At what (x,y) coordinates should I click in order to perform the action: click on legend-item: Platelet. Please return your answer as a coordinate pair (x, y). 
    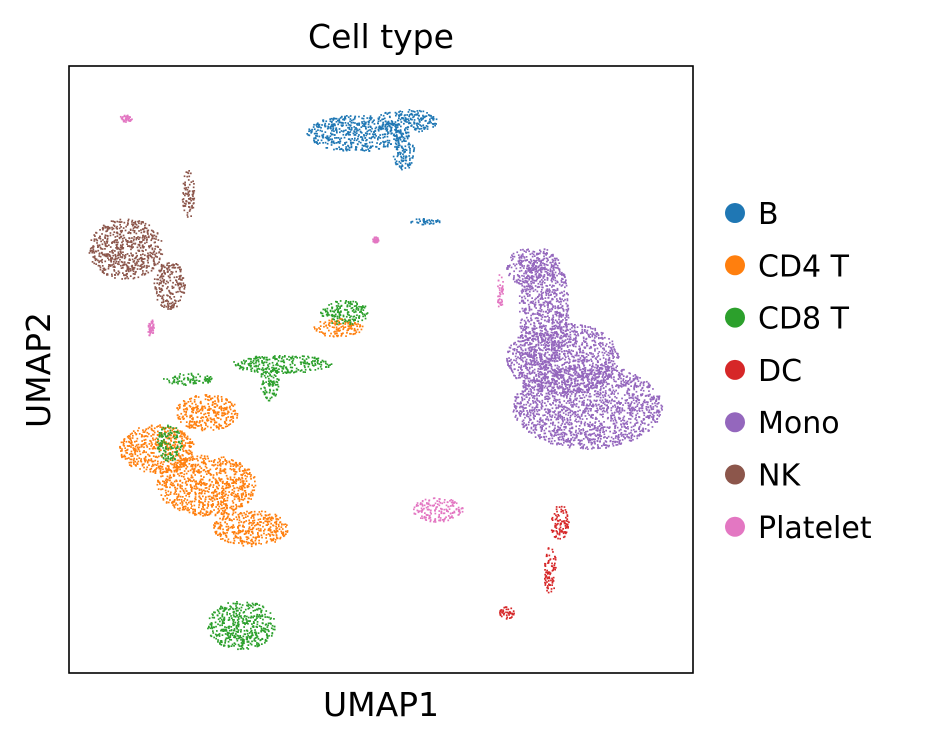
    Looking at the image, I should click on (798, 528).